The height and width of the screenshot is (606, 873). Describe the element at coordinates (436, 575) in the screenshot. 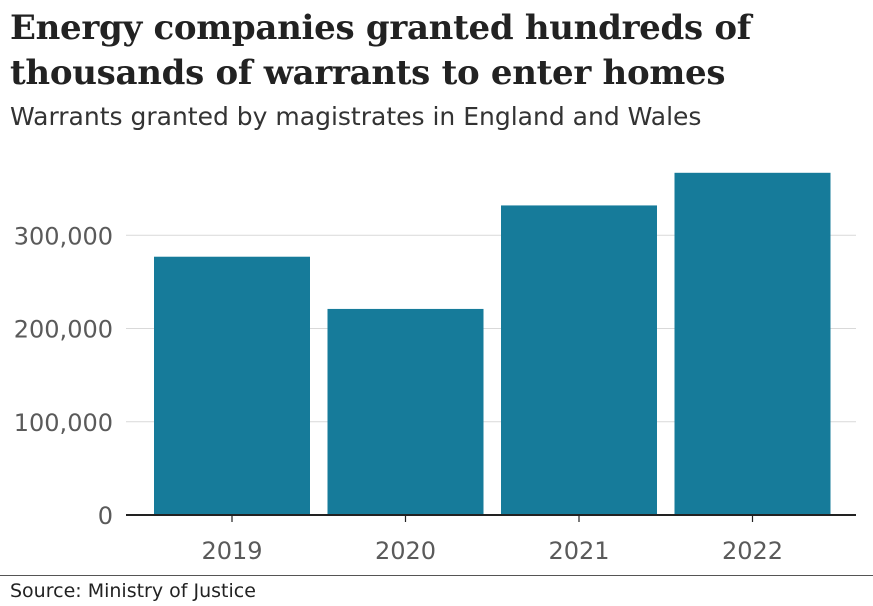

I see `source-divider` at that location.